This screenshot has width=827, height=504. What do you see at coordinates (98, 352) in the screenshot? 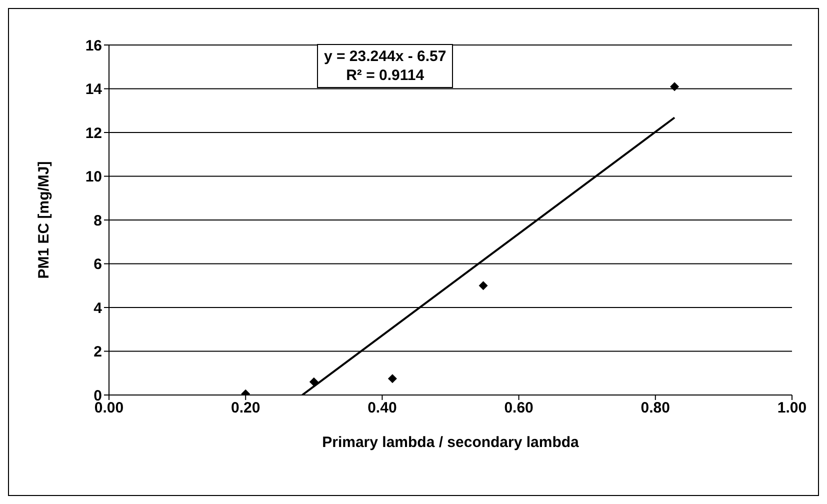
I see `y-tick-label: 2` at bounding box center [98, 352].